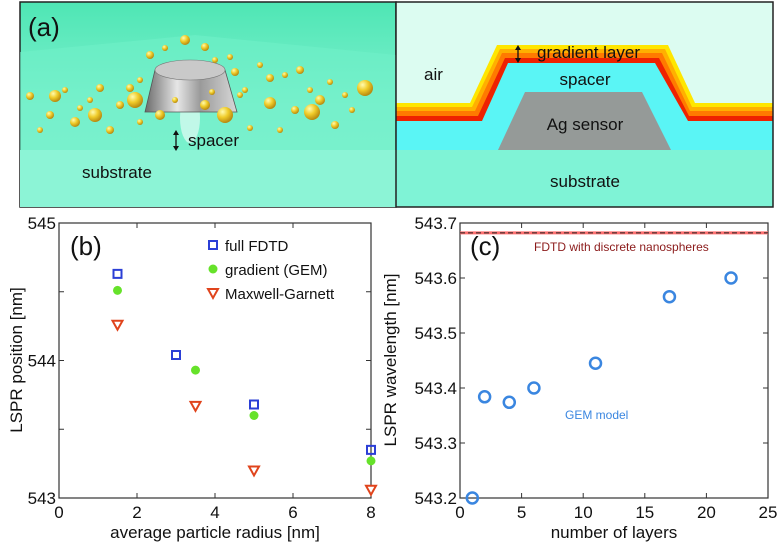 The height and width of the screenshot is (550, 780). What do you see at coordinates (433, 74) in the screenshot?
I see `air-label: air` at bounding box center [433, 74].